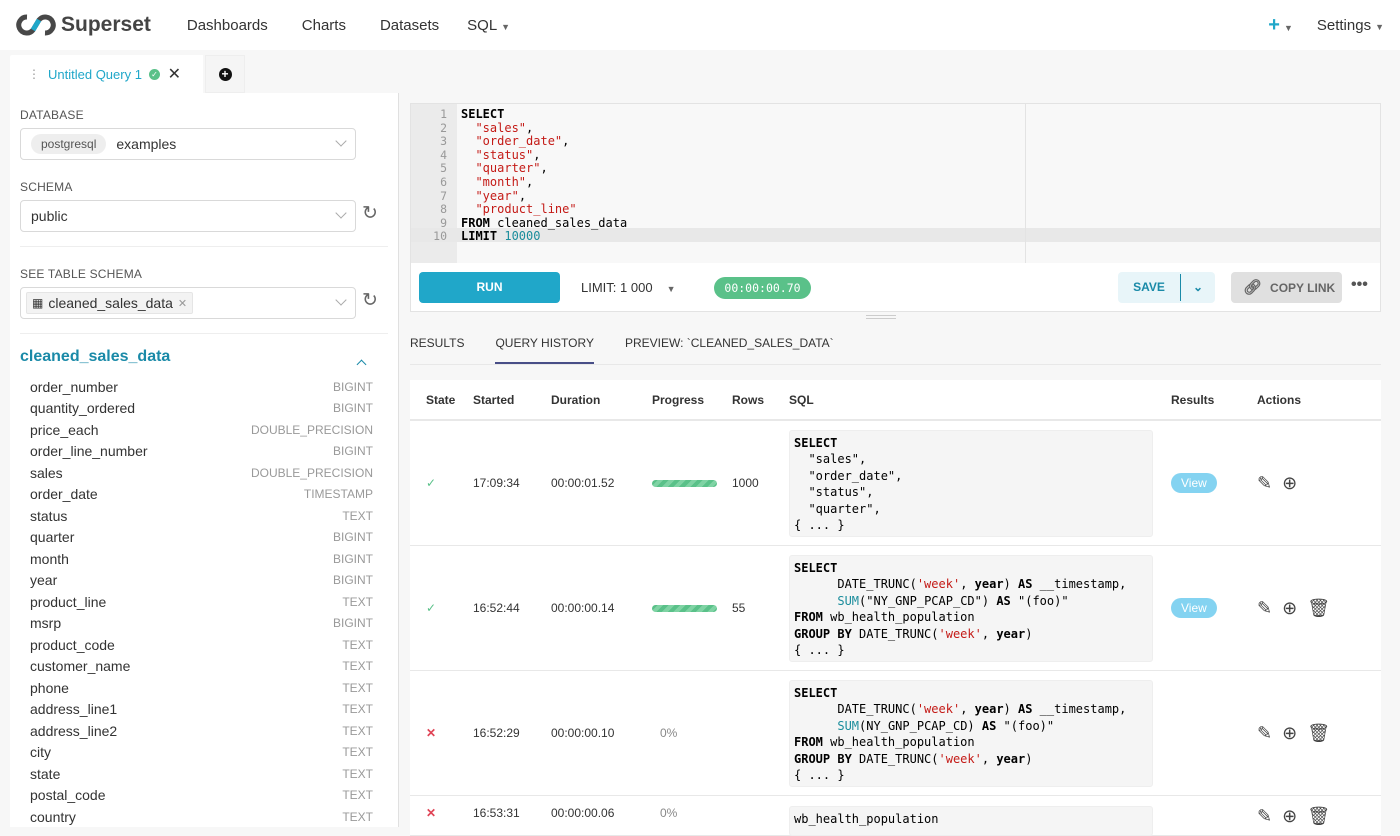 Image resolution: width=1400 pixels, height=836 pixels. What do you see at coordinates (1279, 399) in the screenshot?
I see `header-actions: Actions` at bounding box center [1279, 399].